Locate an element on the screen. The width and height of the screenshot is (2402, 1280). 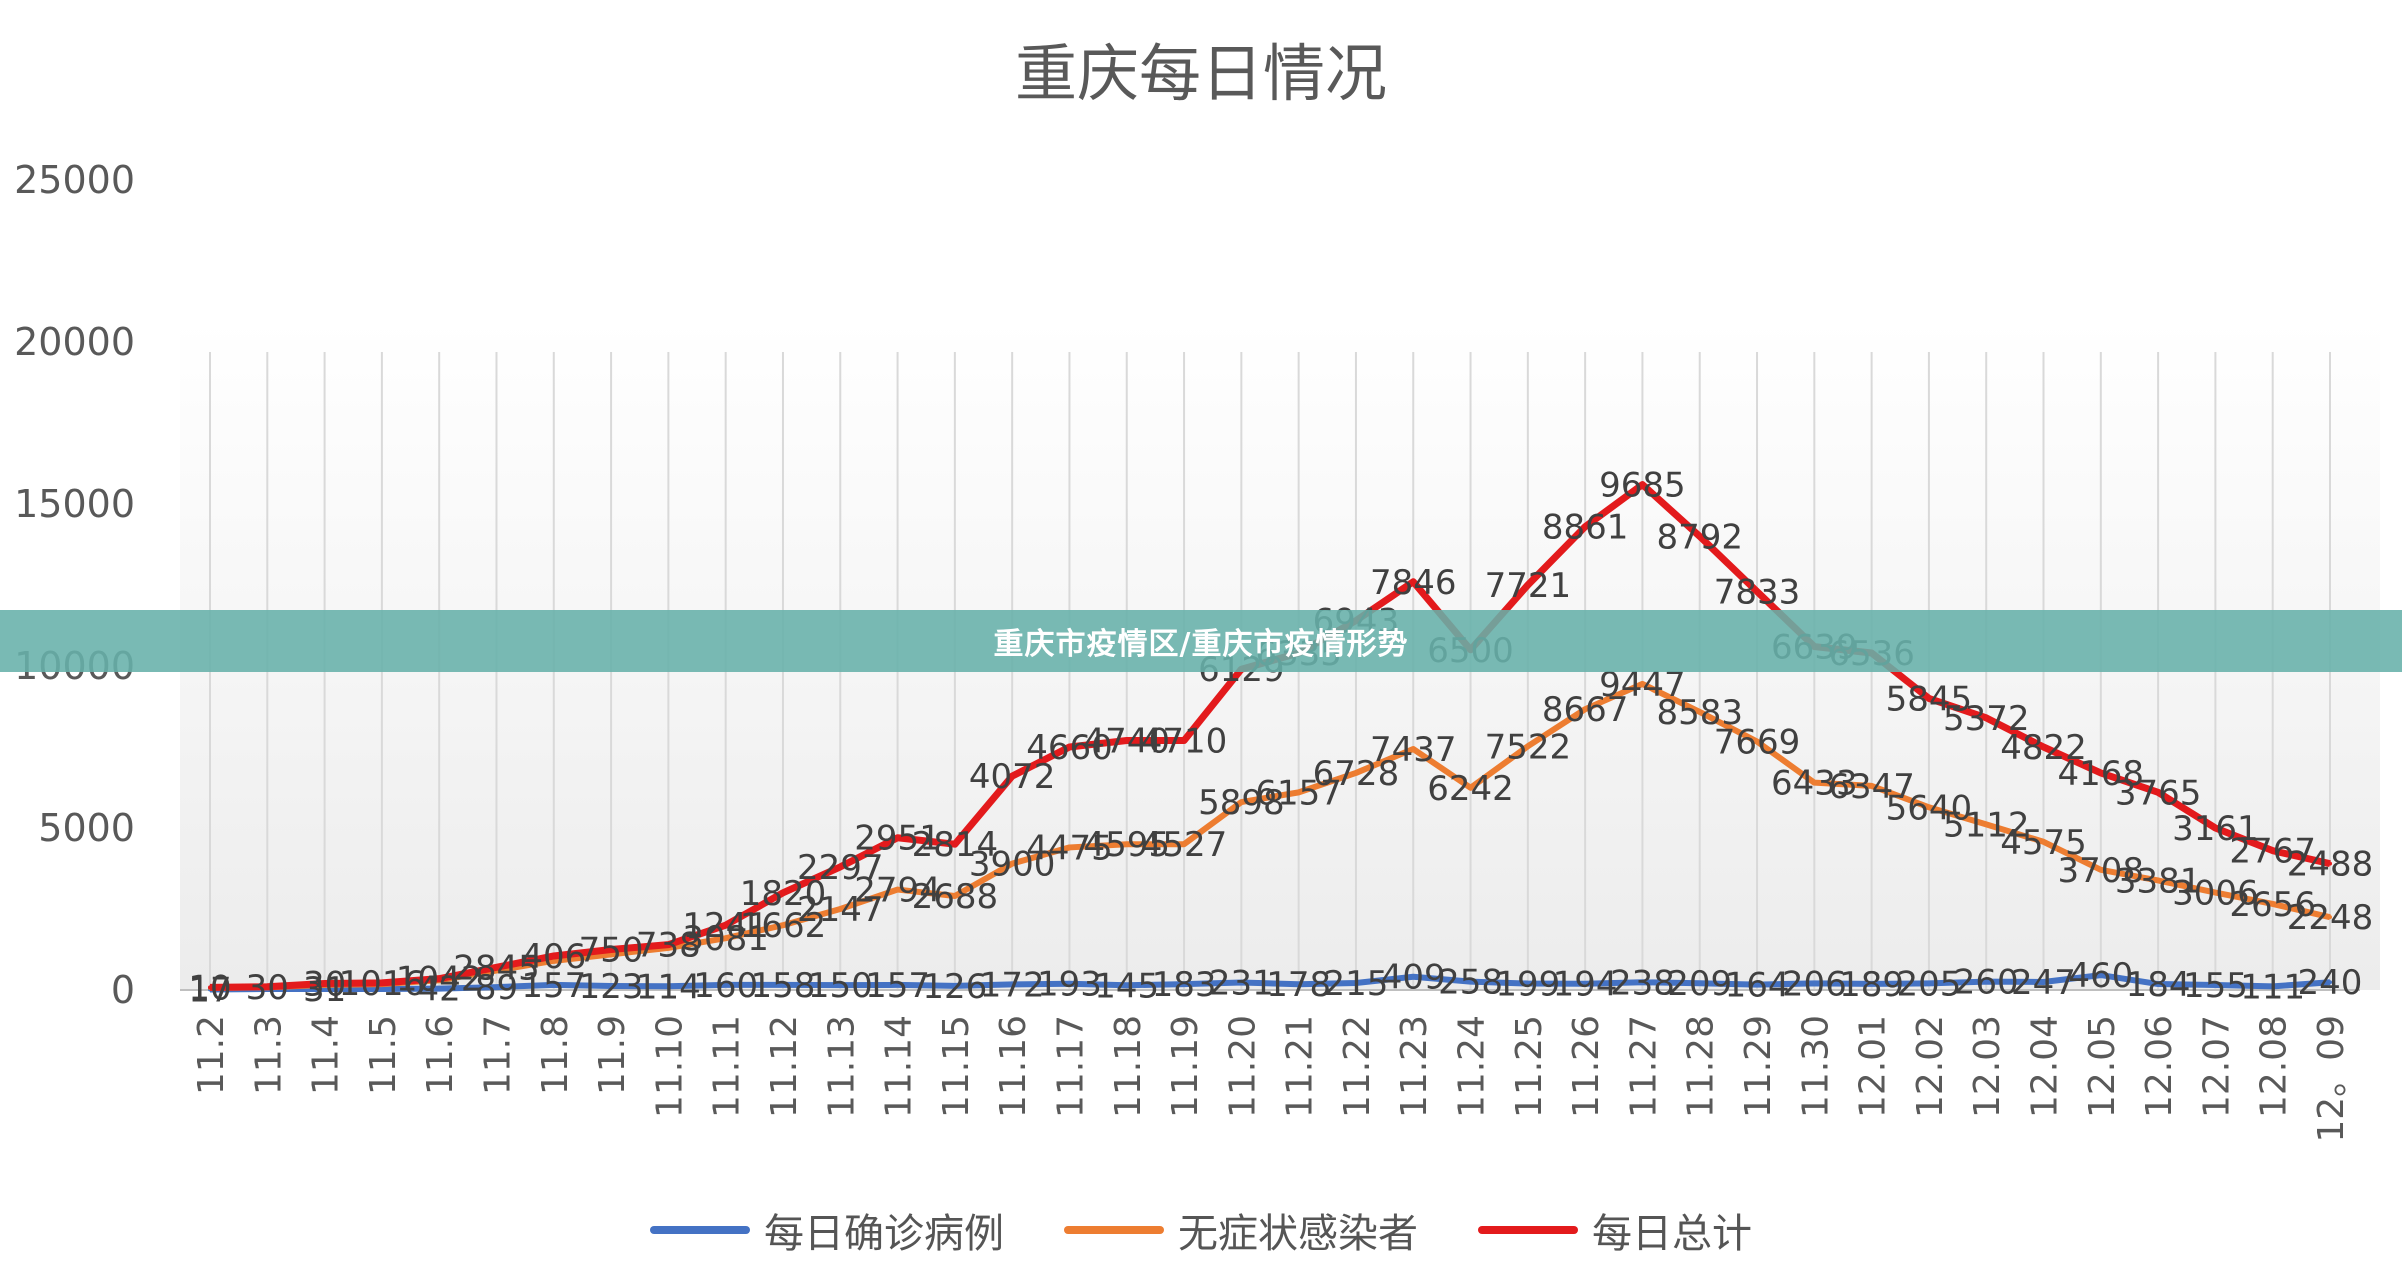
x-tick-label: 11.20 is located at coordinates (1242, 1066).